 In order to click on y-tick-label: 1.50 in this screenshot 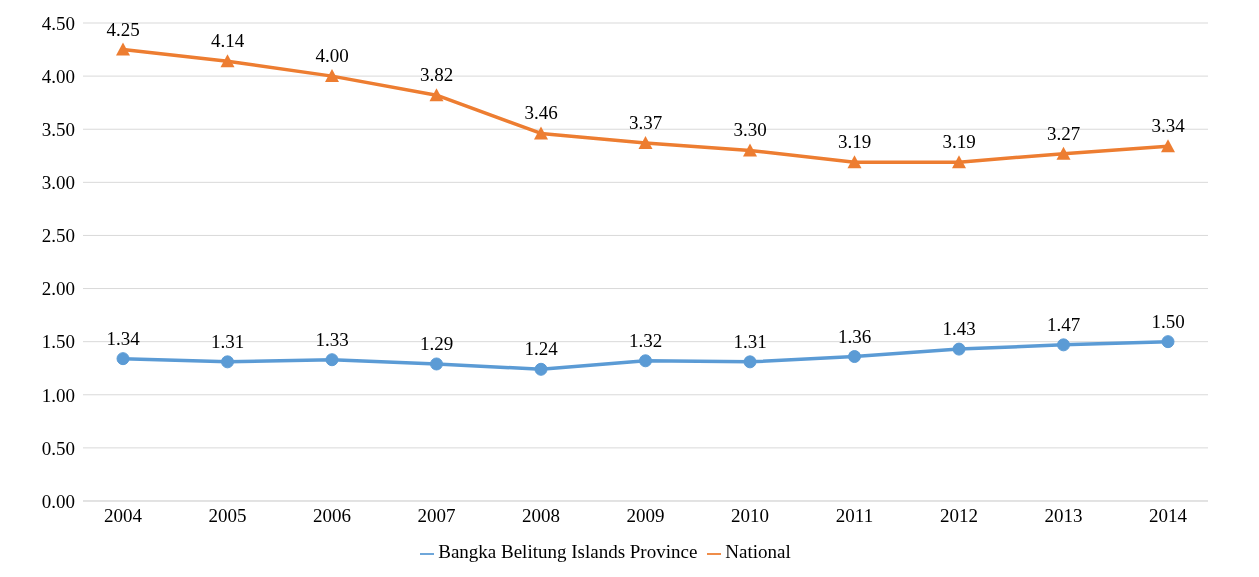, I will do `click(58, 342)`.